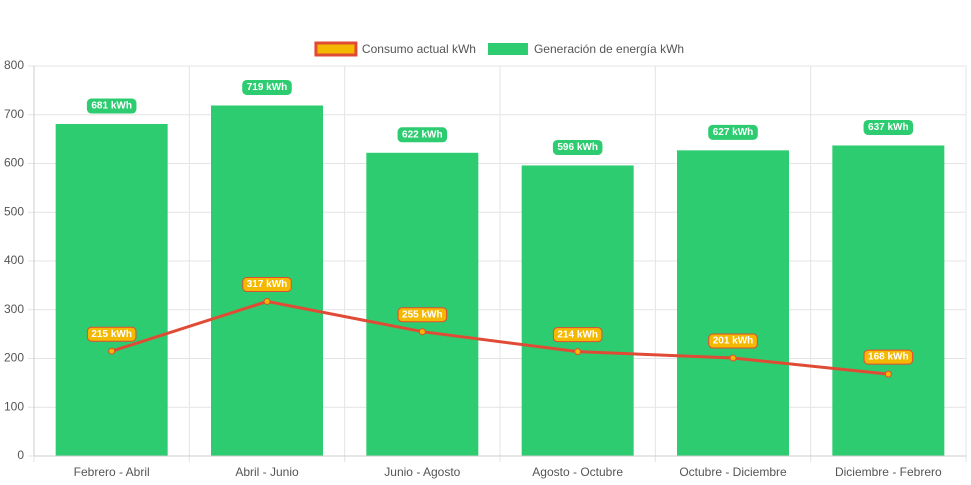 The image size is (971, 485). I want to click on y-tick-label: 0, so click(20, 455).